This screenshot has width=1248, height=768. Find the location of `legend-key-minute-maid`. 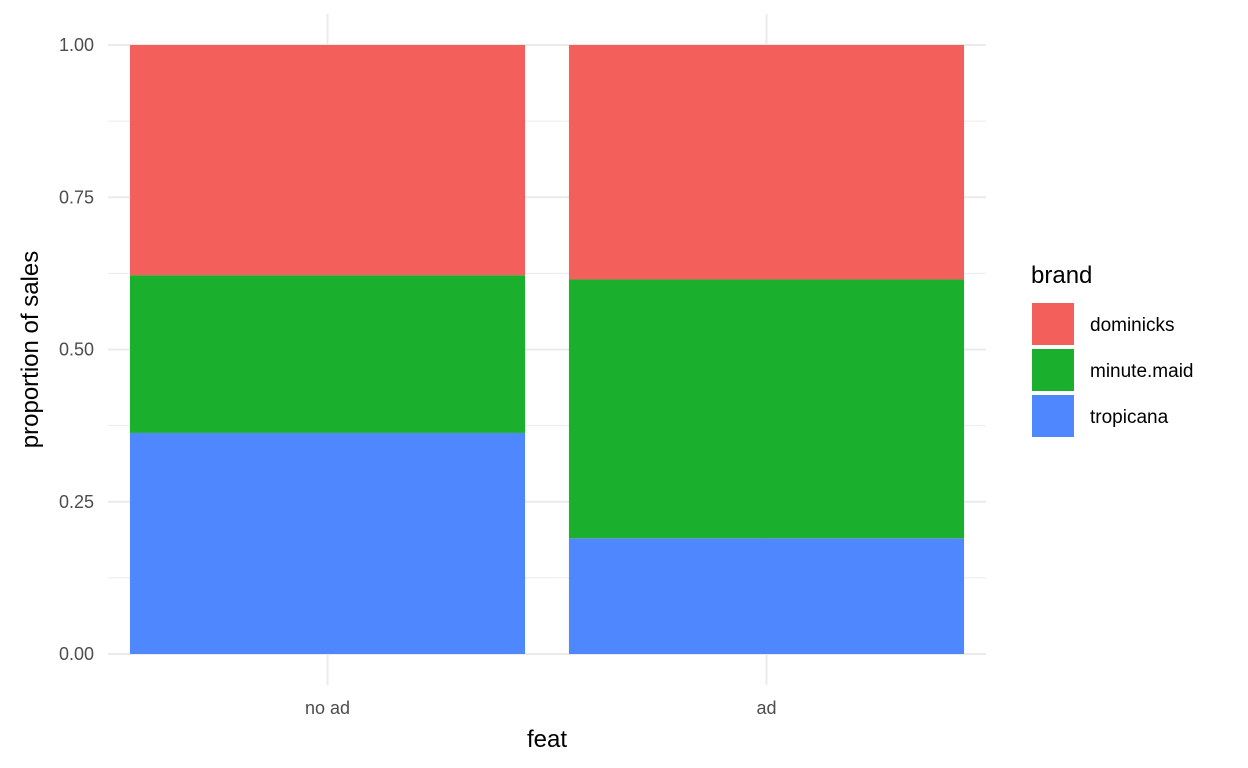

legend-key-minute-maid is located at coordinates (1053, 370).